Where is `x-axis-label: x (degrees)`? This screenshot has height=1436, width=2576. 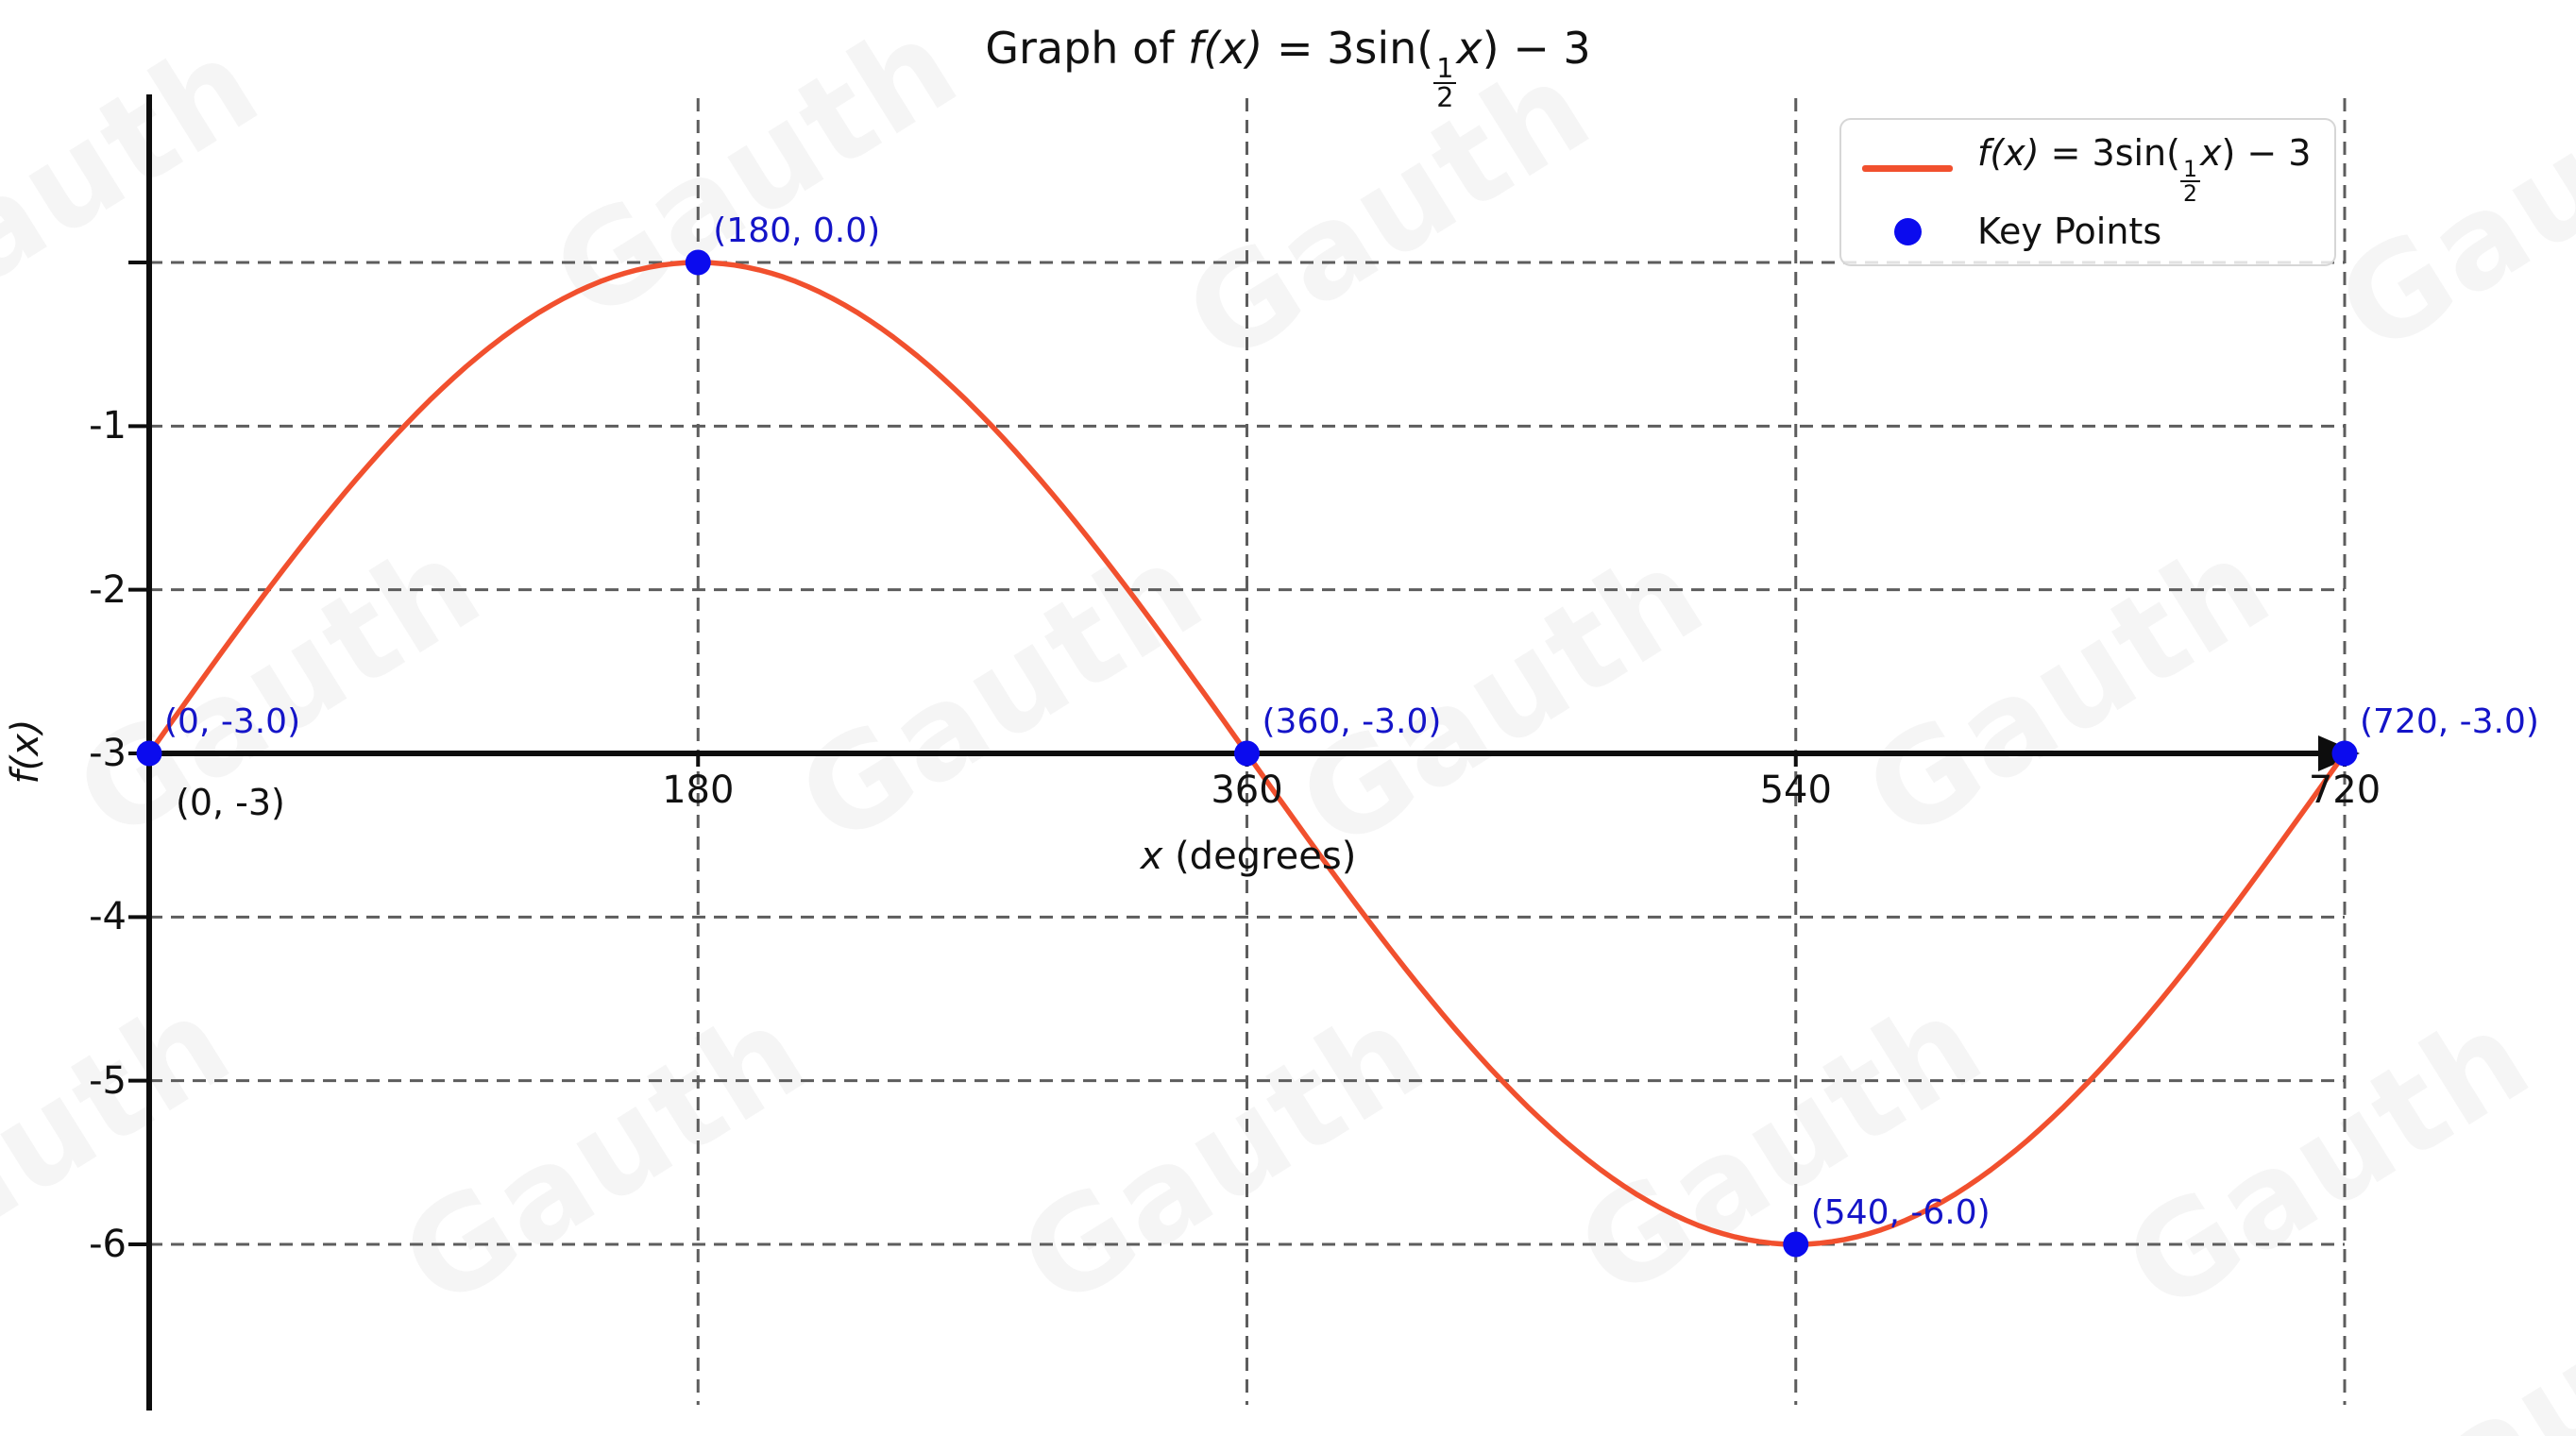
x-axis-label: x (degrees) is located at coordinates (1249, 856).